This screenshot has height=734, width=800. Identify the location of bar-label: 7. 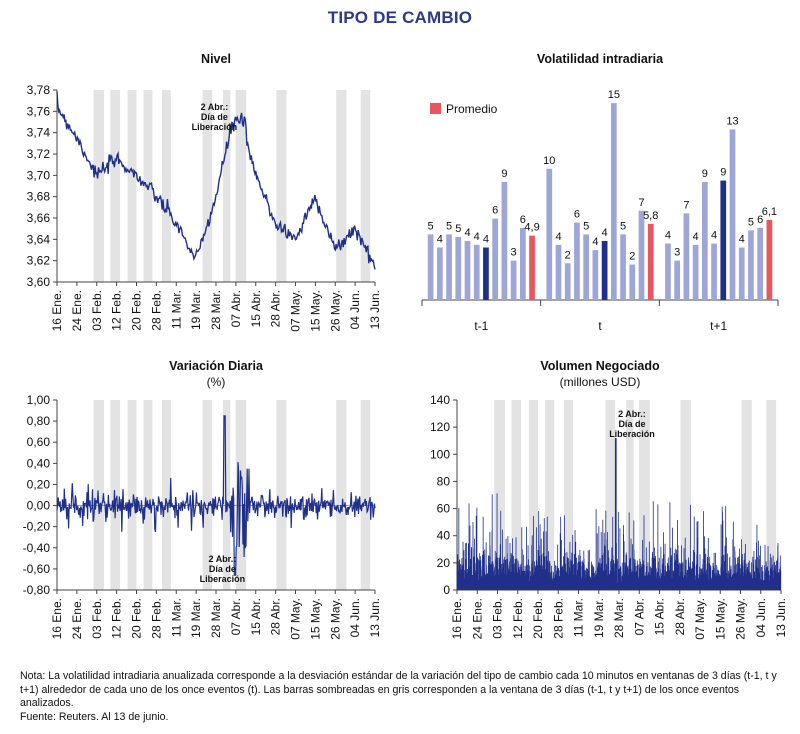
(686, 205).